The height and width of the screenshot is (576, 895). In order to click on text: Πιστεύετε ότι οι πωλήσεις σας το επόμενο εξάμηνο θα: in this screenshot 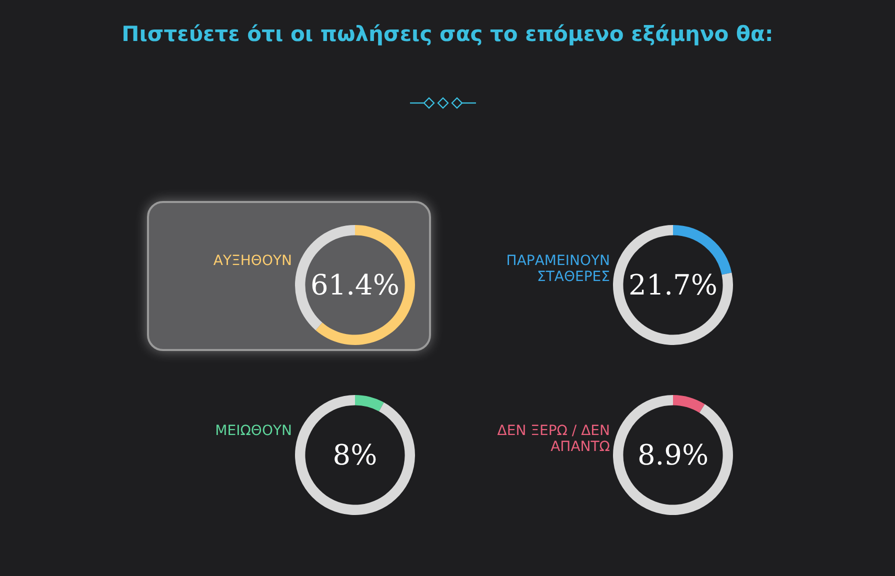, I will do `click(447, 34)`.